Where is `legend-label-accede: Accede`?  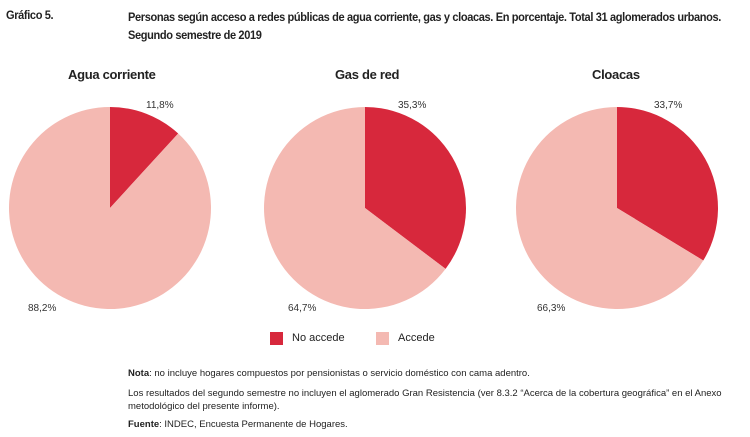
legend-label-accede: Accede is located at coordinates (416, 338).